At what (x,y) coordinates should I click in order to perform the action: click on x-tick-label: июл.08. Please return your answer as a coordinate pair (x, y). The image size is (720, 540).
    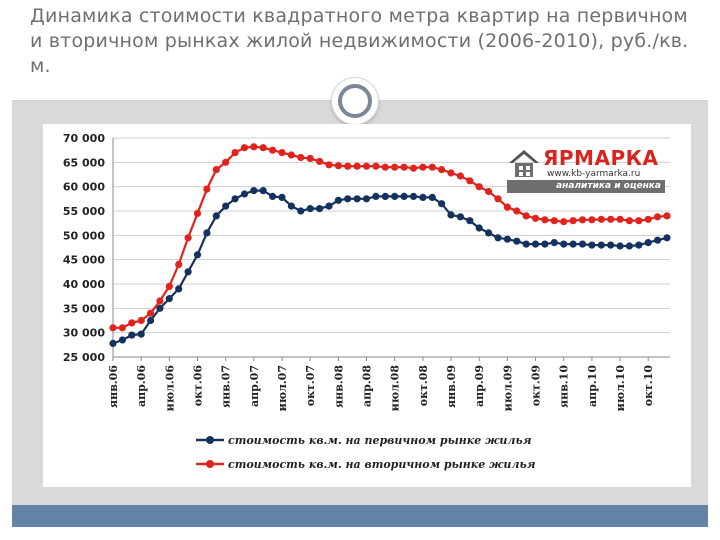
    Looking at the image, I should click on (395, 388).